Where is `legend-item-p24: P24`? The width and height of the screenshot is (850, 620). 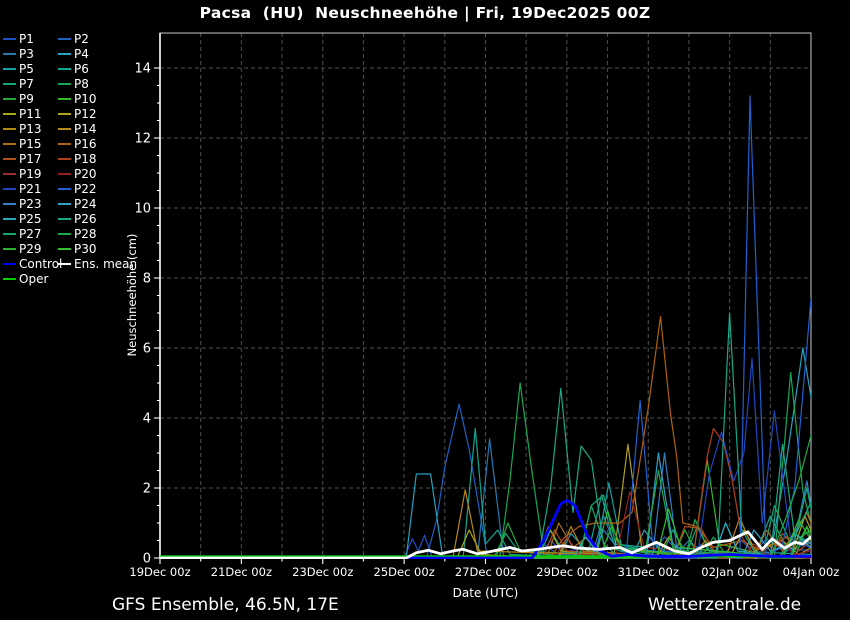 legend-item-p24: P24 is located at coordinates (98, 203).